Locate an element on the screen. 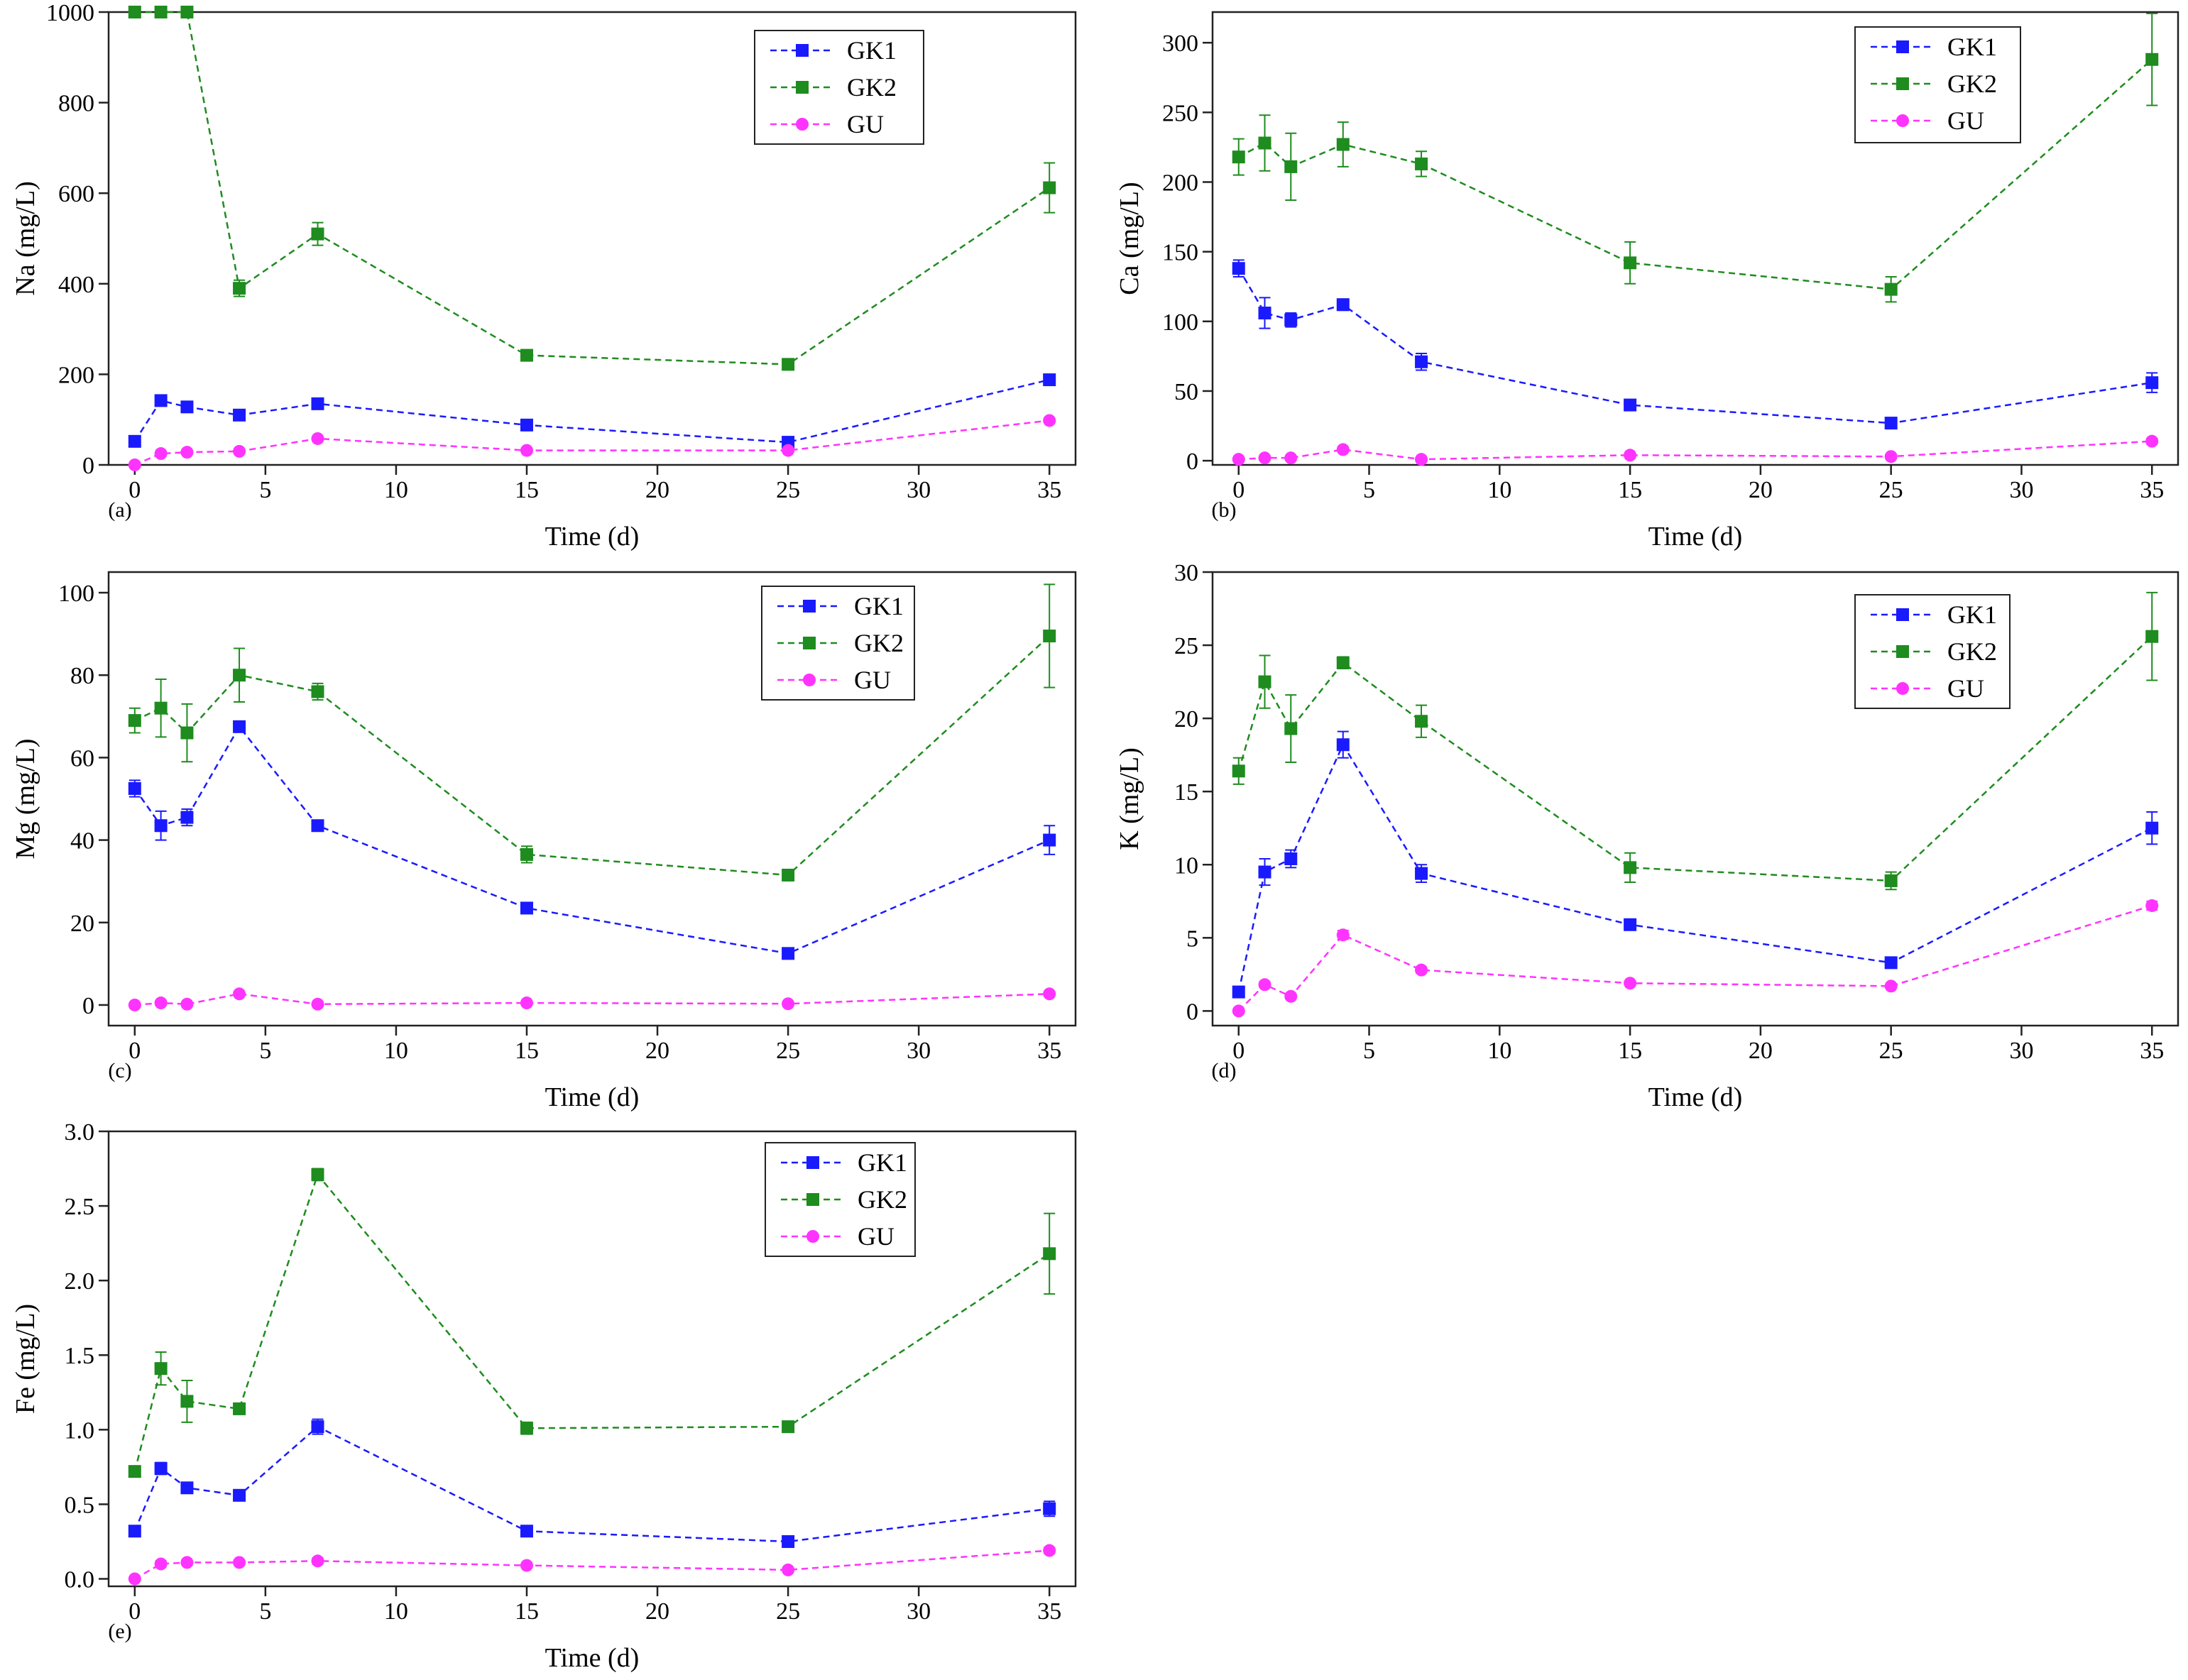 Image resolution: width=2188 pixels, height=1680 pixels. series-gu is located at coordinates (1695, 959).